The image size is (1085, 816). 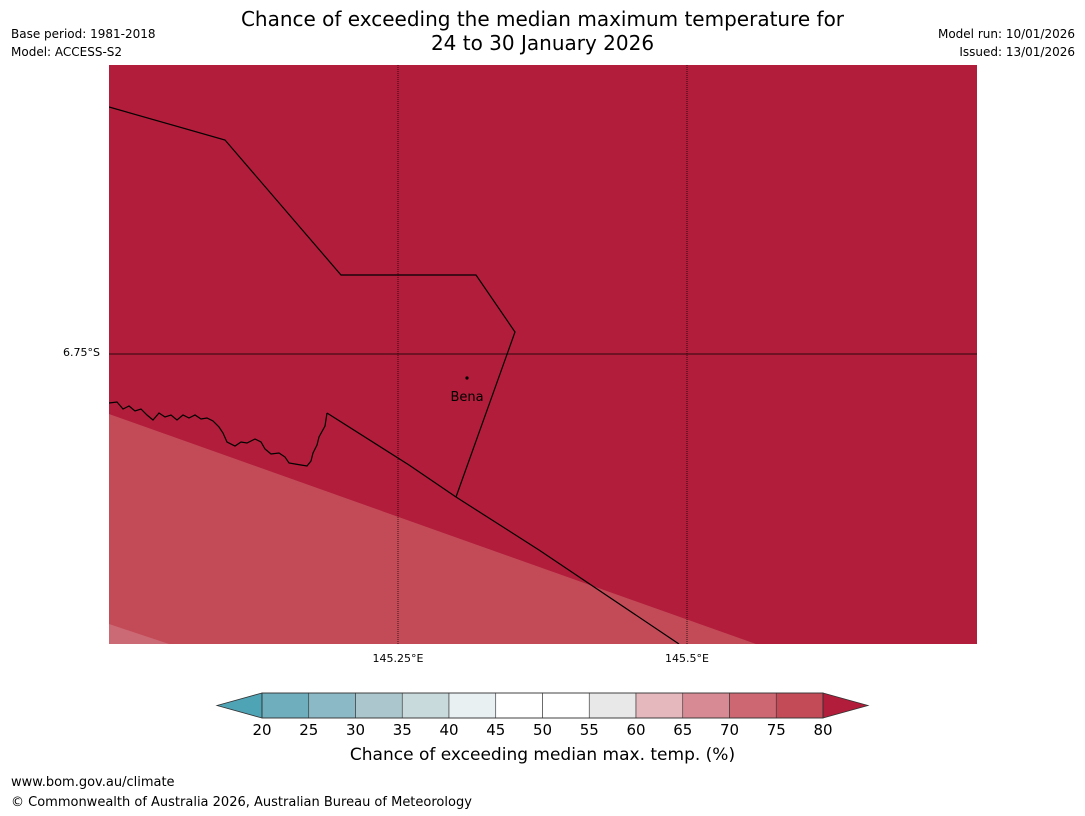 What do you see at coordinates (682, 730) in the screenshot?
I see `colorbar-tick-label: 65` at bounding box center [682, 730].